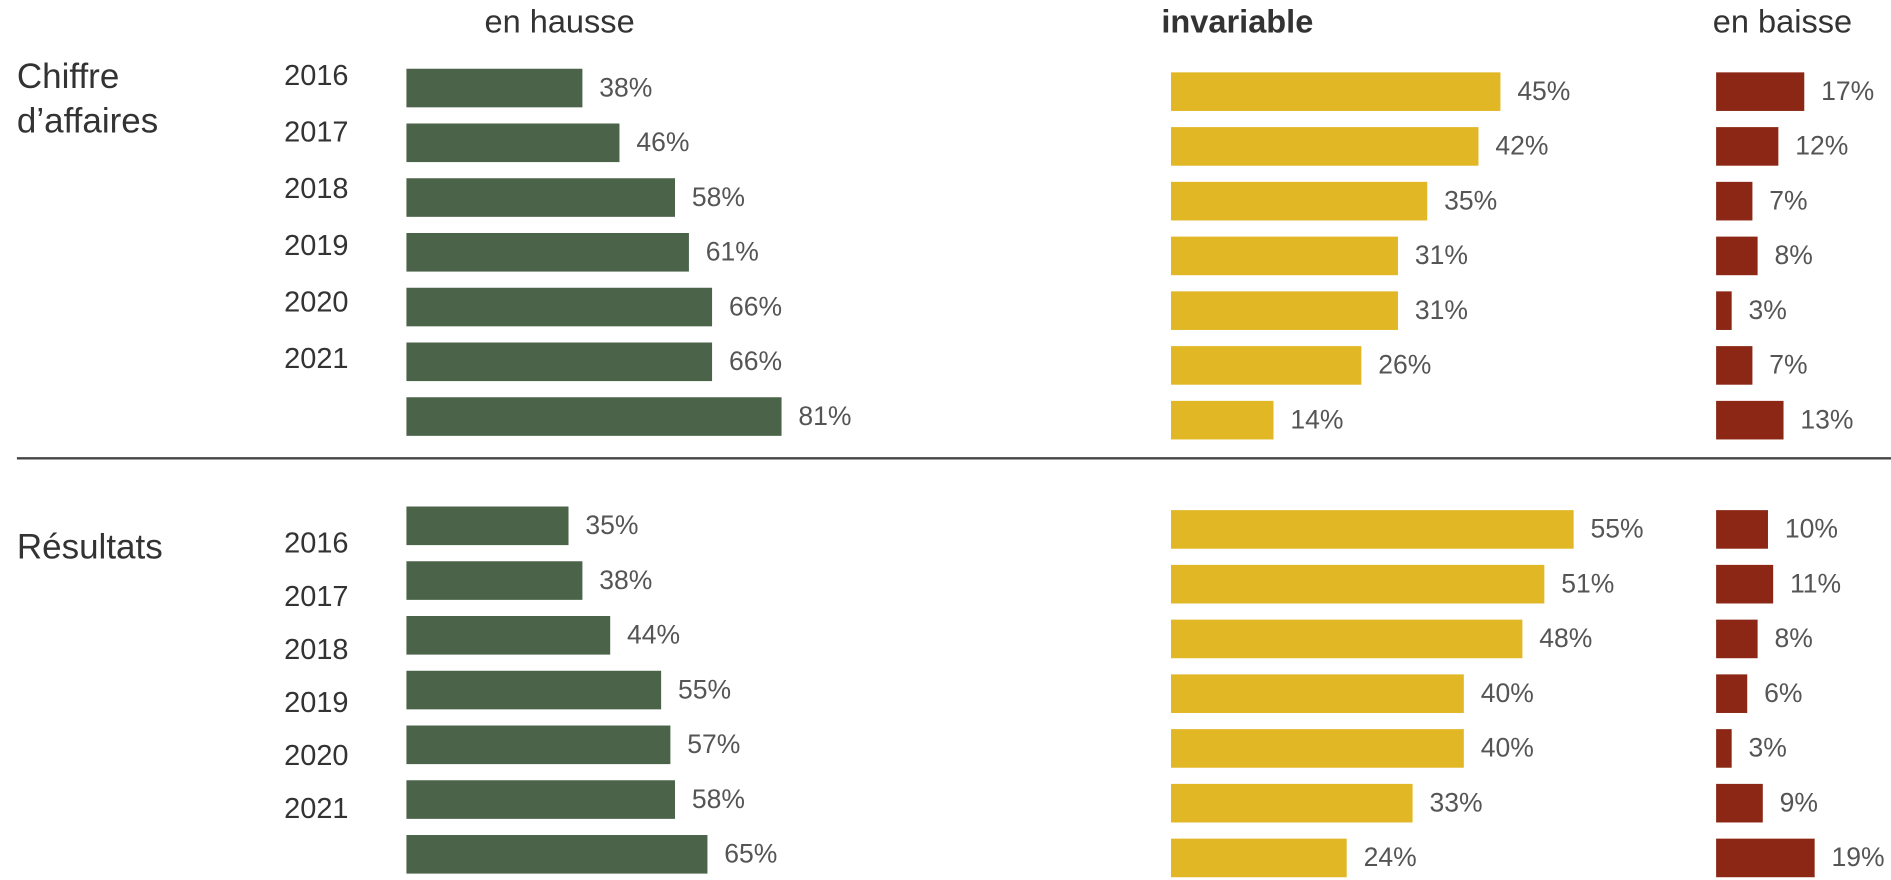 This screenshot has width=1891, height=880. What do you see at coordinates (1455, 802) in the screenshot?
I see `value-label: 33%` at bounding box center [1455, 802].